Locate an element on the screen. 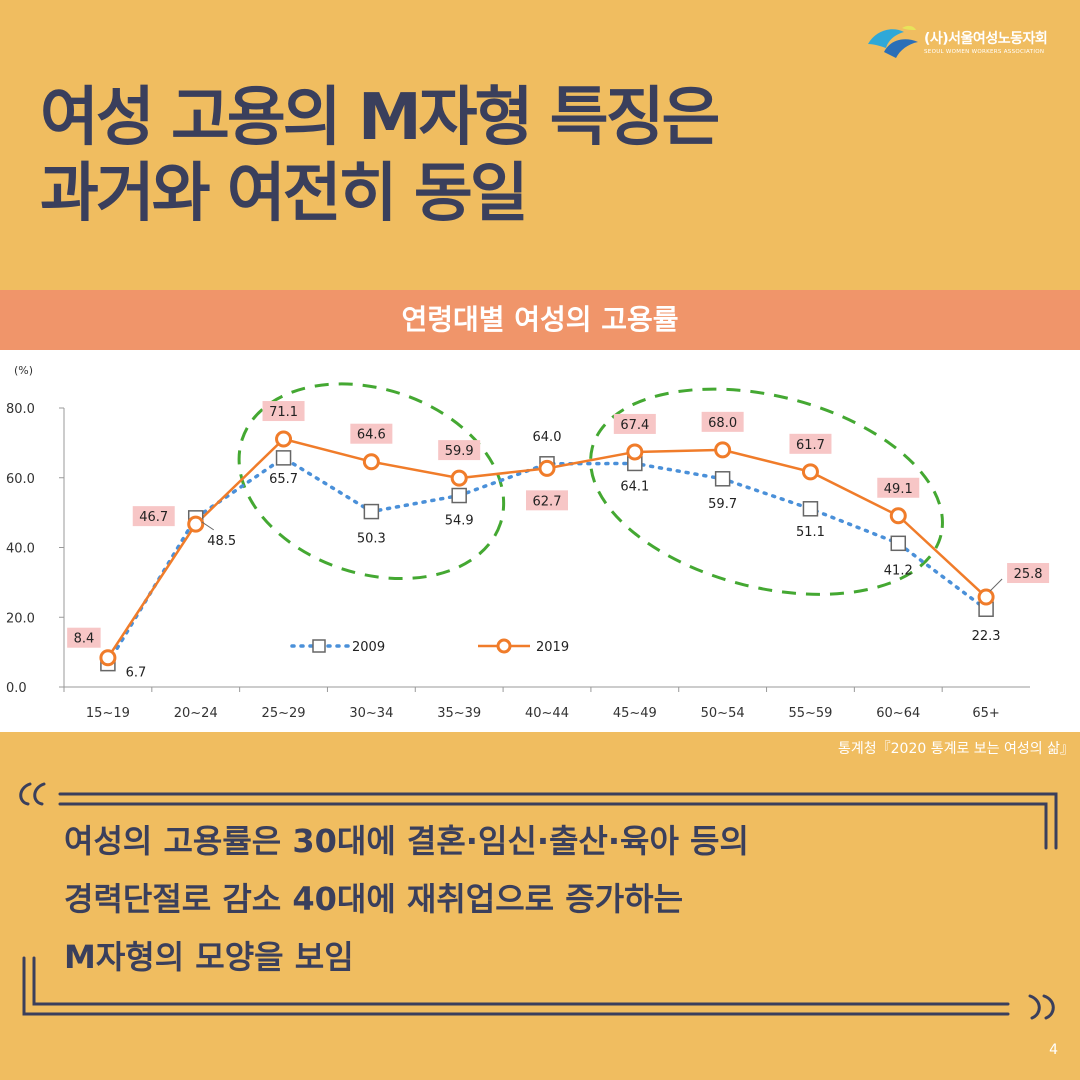 The image size is (1080, 1080). data-label-2009: 48.5 is located at coordinates (221, 541).